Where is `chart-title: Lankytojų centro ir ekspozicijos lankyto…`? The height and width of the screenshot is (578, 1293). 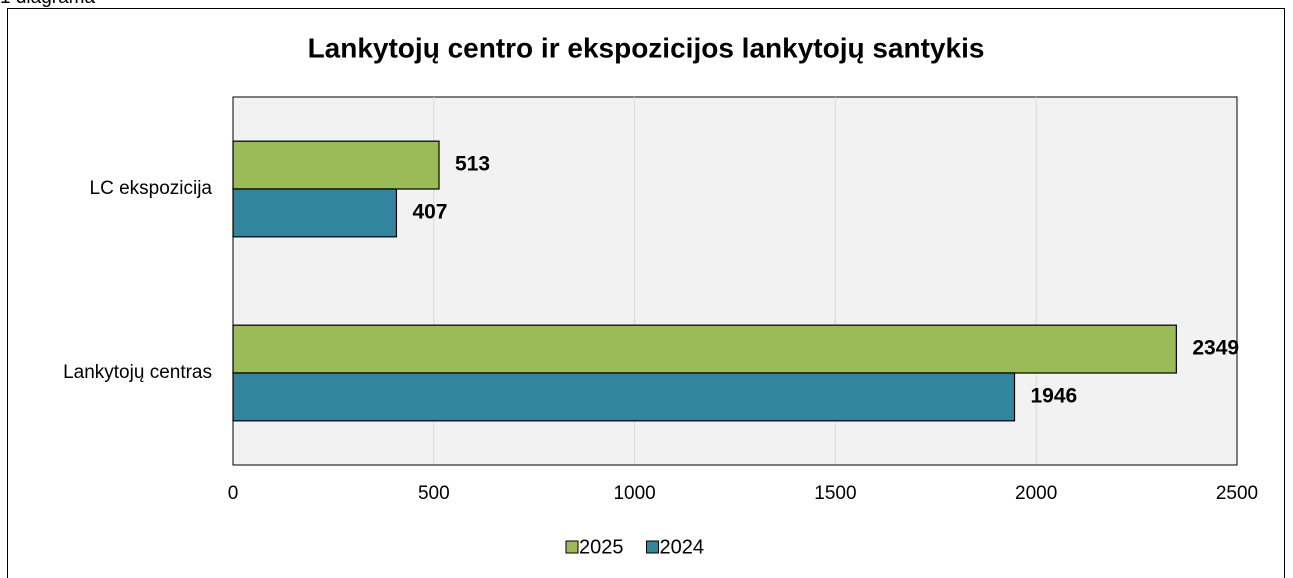
chart-title: Lankytojų centro ir ekspozicijos lankyto… is located at coordinates (646, 47).